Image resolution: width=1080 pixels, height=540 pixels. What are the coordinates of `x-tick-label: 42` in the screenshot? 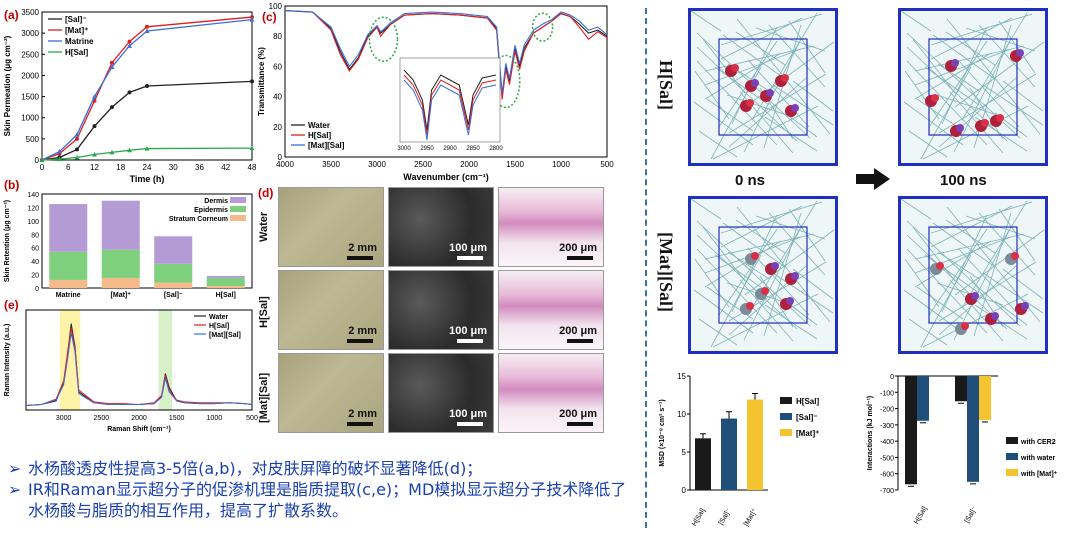 It's located at (225, 167).